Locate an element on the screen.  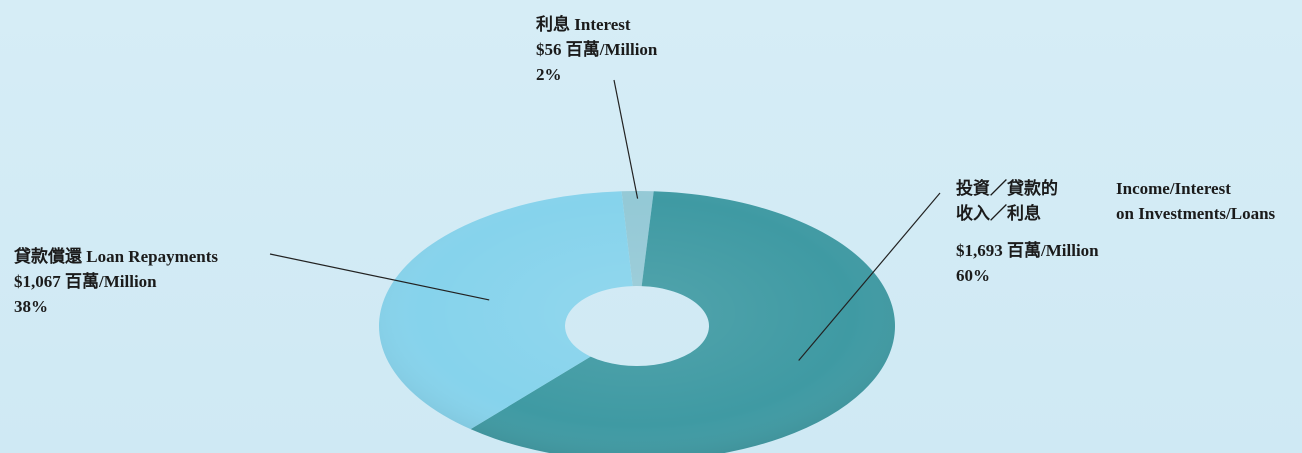
loan-percent: 38% is located at coordinates (31, 306).